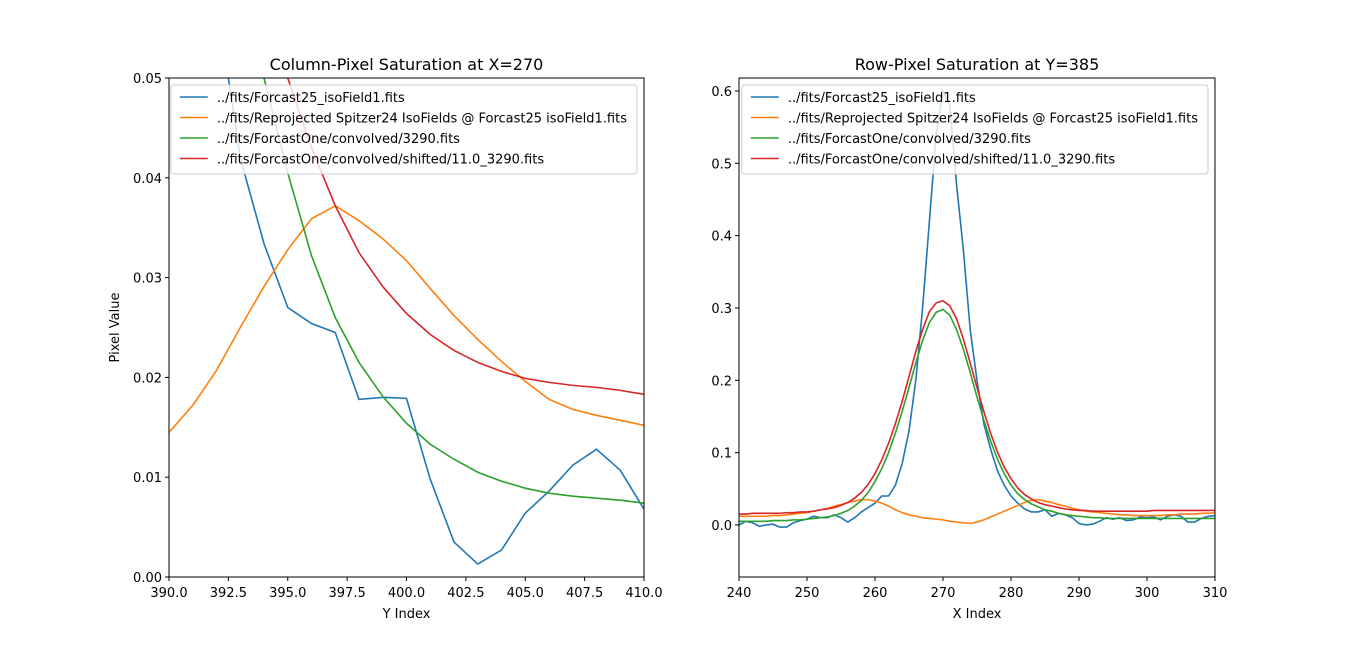 The image size is (1350, 649). Describe the element at coordinates (287, 593) in the screenshot. I see `x-tick-label: 395.0` at that location.